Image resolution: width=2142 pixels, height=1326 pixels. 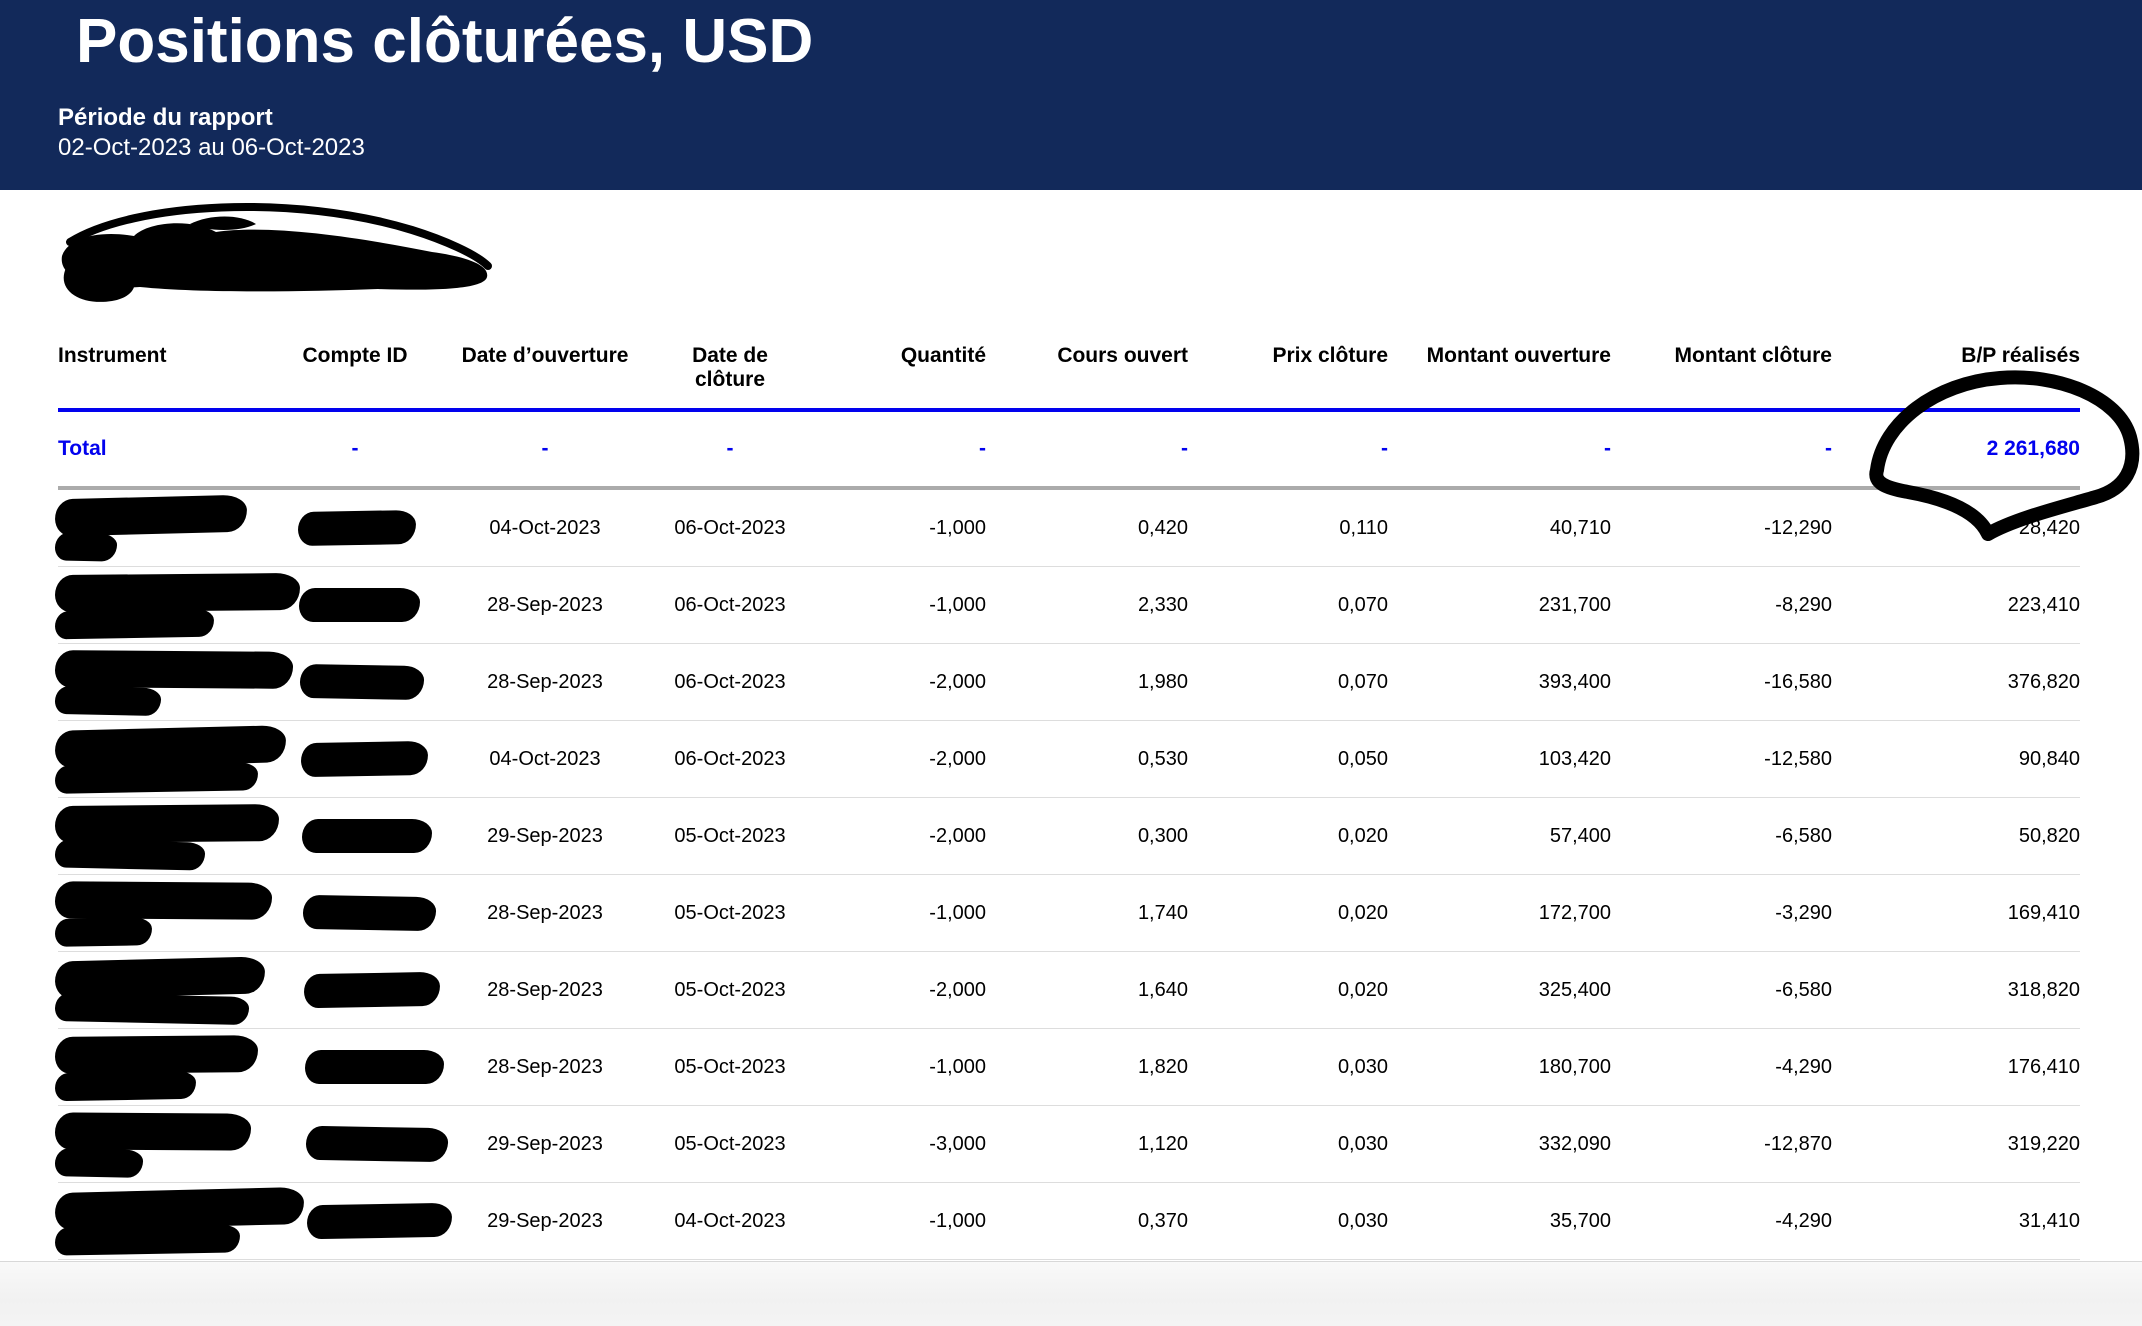 I want to click on total-row: Total - - - - - - - - 2 261,680, so click(x=1069, y=449).